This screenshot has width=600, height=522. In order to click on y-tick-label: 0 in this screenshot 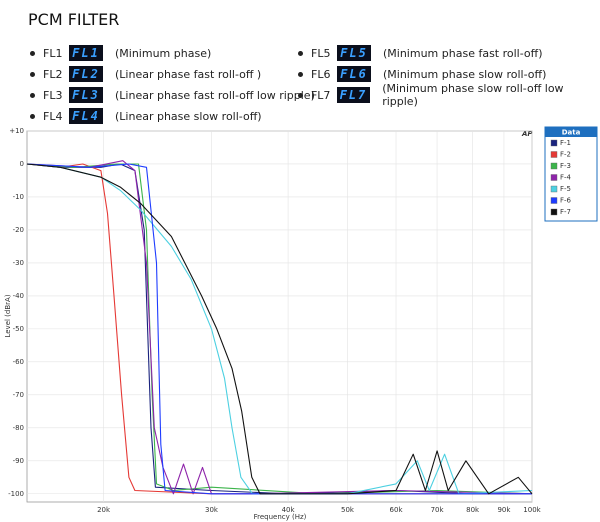, I will do `click(22, 164)`.